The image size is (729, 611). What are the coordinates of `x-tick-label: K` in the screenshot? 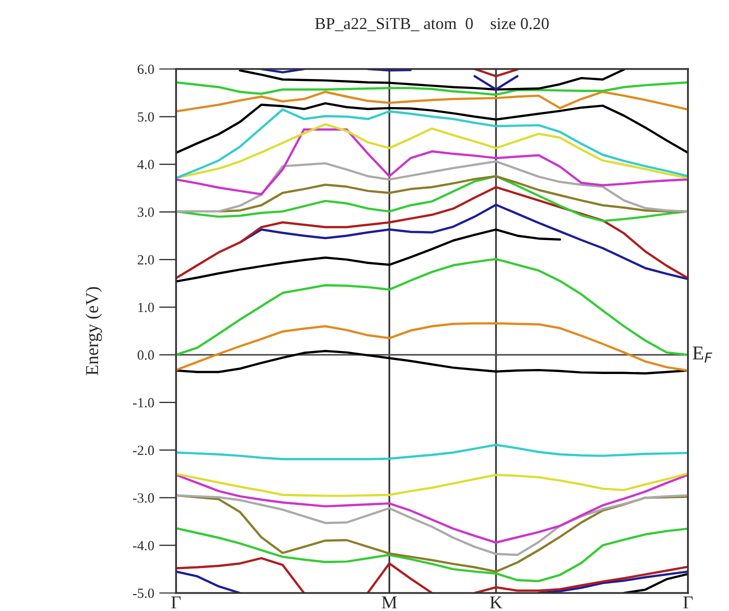 It's located at (496, 602).